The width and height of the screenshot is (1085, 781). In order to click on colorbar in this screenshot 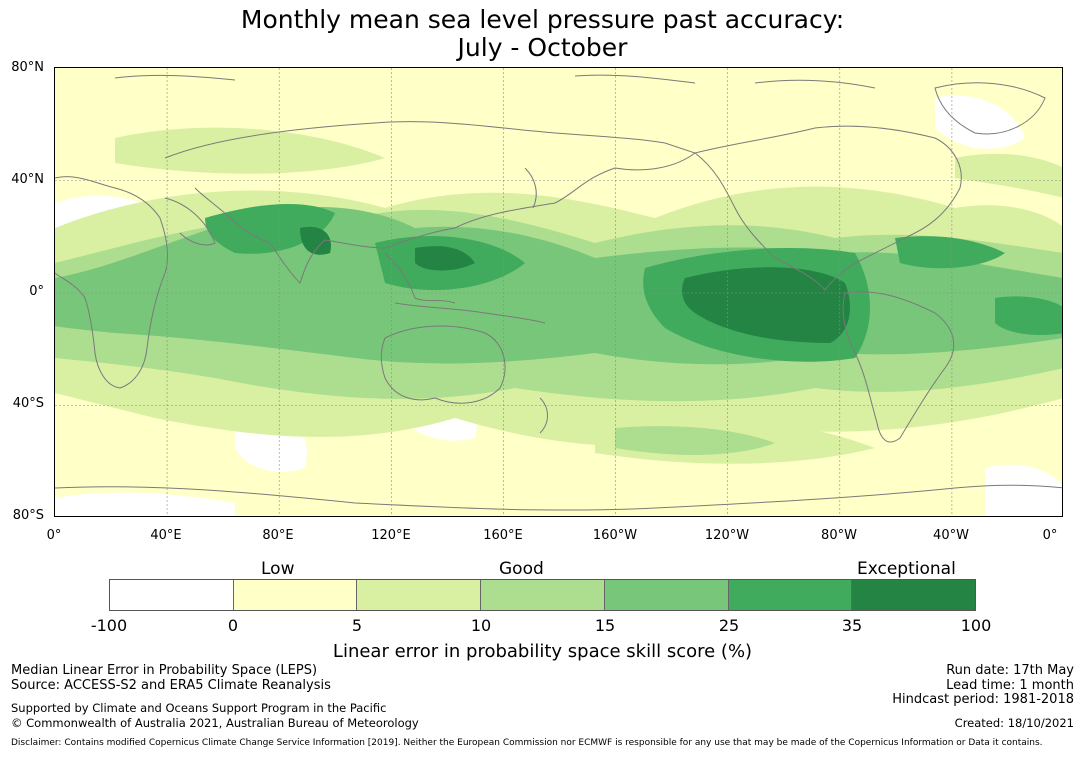, I will do `click(542, 595)`.